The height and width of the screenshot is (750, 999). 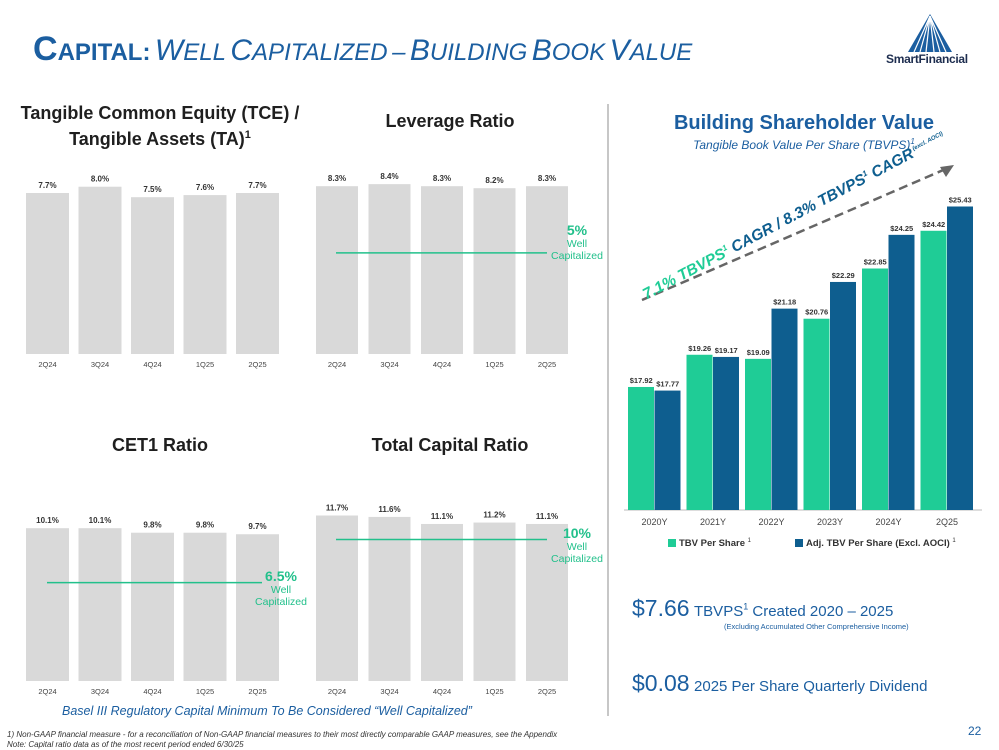 What do you see at coordinates (930, 33) in the screenshot?
I see `company-logo-icon` at bounding box center [930, 33].